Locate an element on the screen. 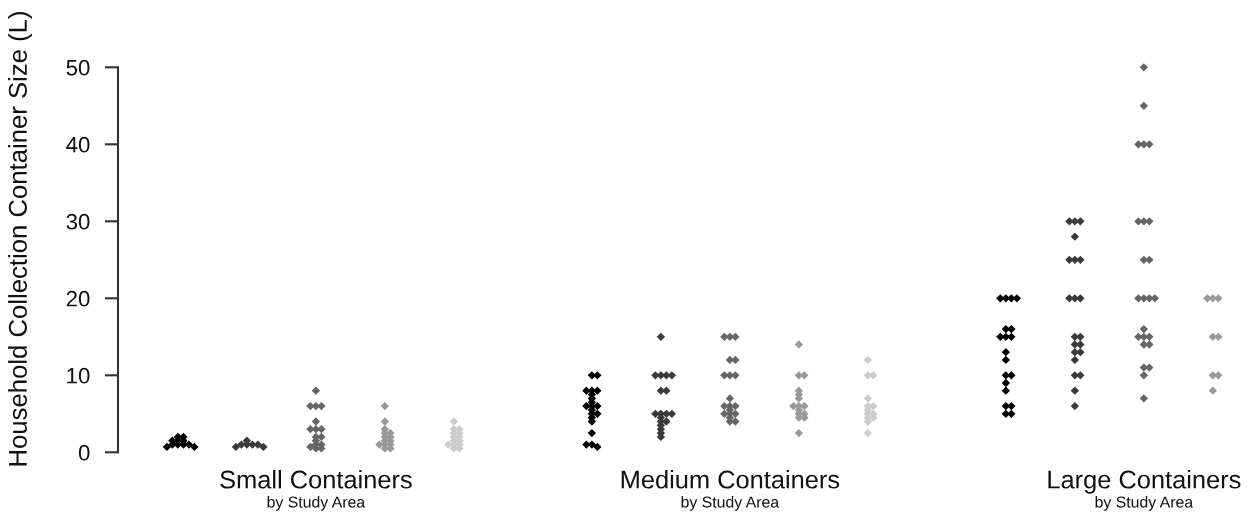 The height and width of the screenshot is (515, 1249). y-tick-label: 20 is located at coordinates (78, 298).